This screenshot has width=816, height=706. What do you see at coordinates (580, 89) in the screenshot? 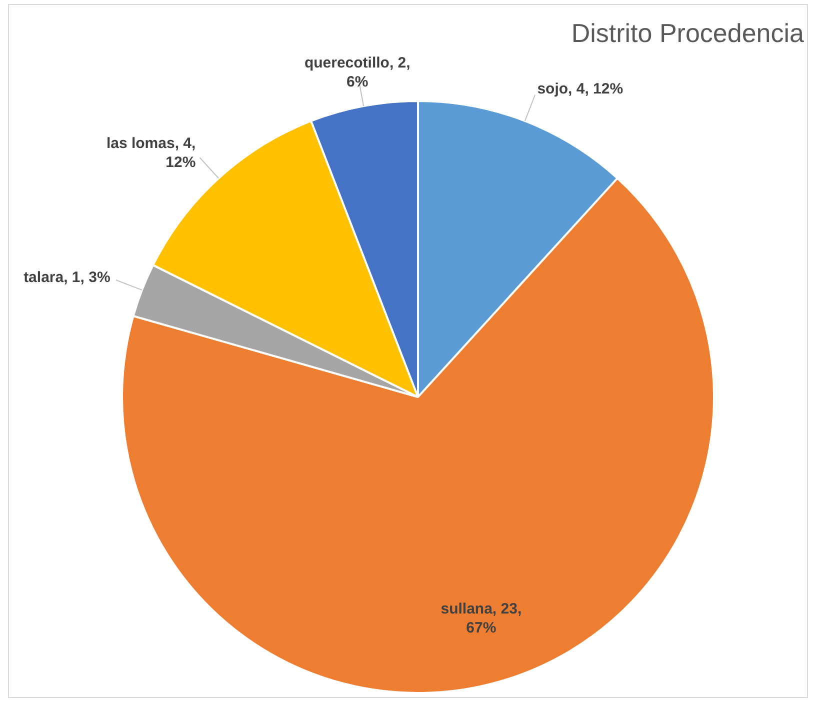
I see `slice-label: sojo, 4, 12%` at bounding box center [580, 89].